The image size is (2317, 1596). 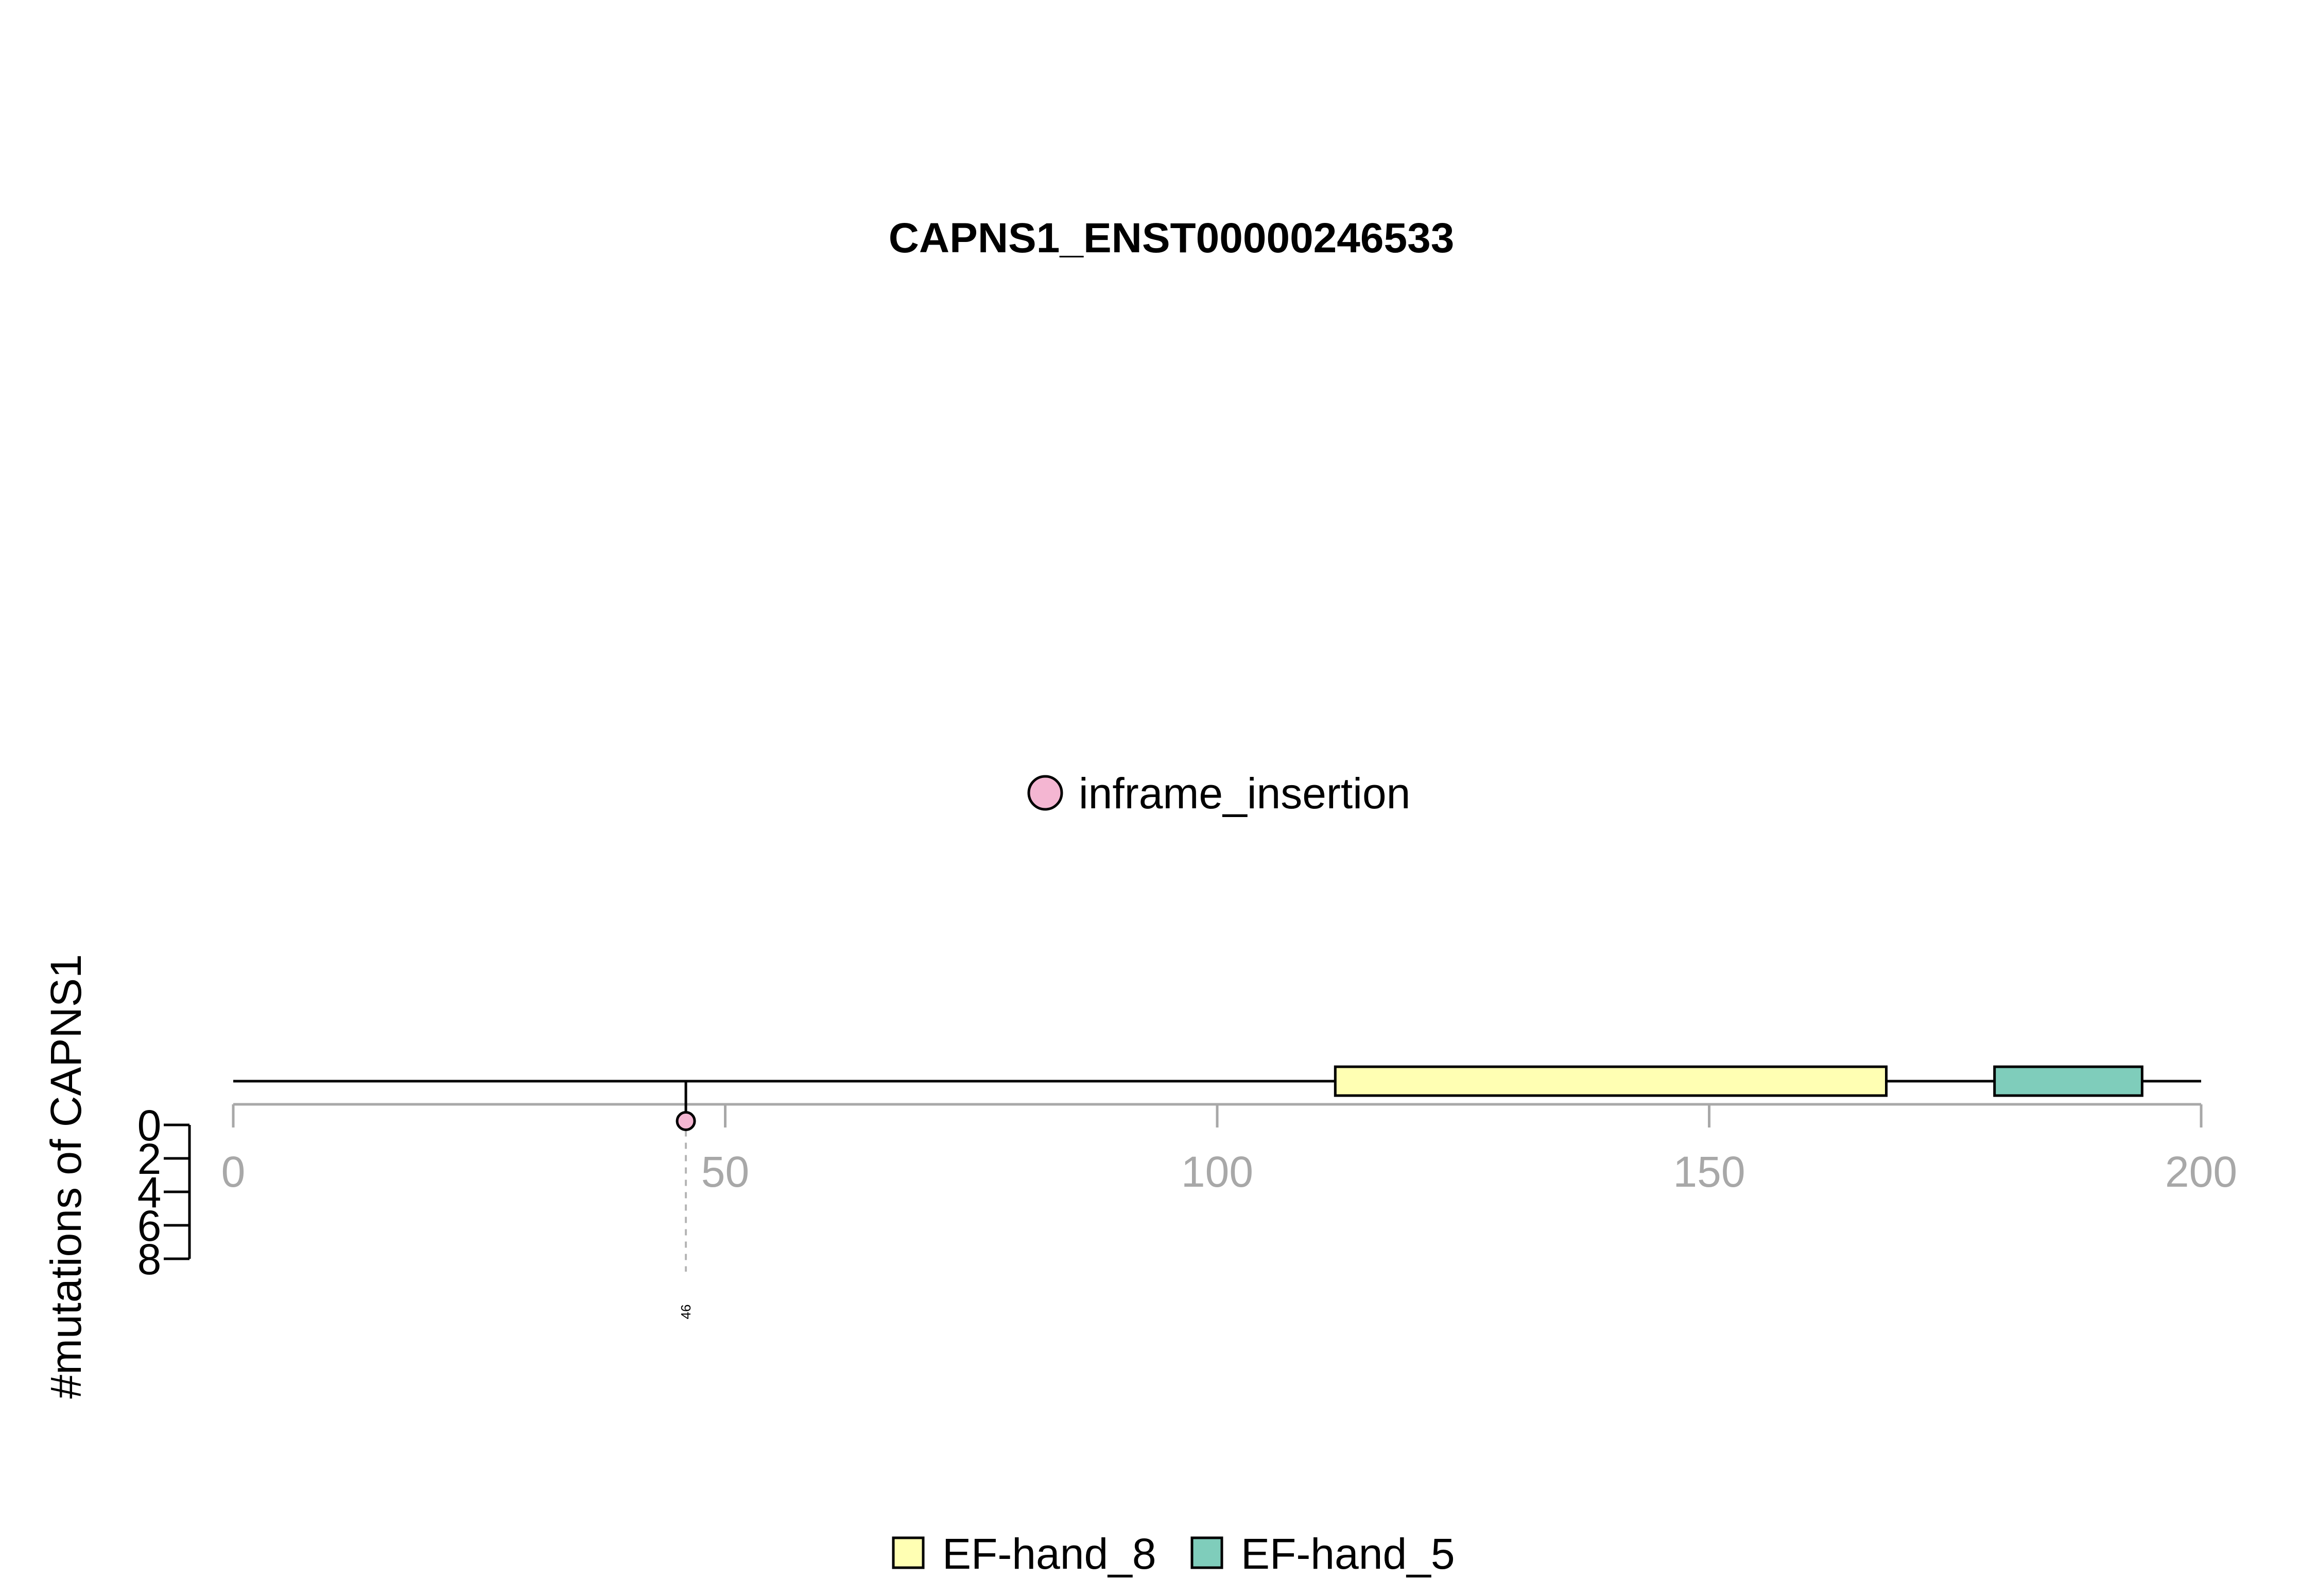 What do you see at coordinates (1172, 238) in the screenshot?
I see `chart-title: CAPNS1_ENST00000246533` at bounding box center [1172, 238].